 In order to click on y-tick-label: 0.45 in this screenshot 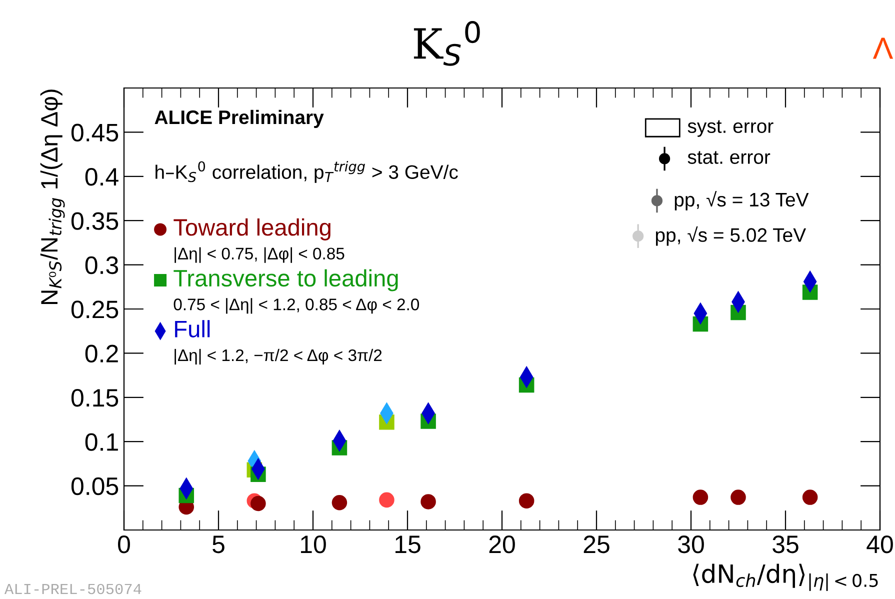, I will do `click(94, 133)`.